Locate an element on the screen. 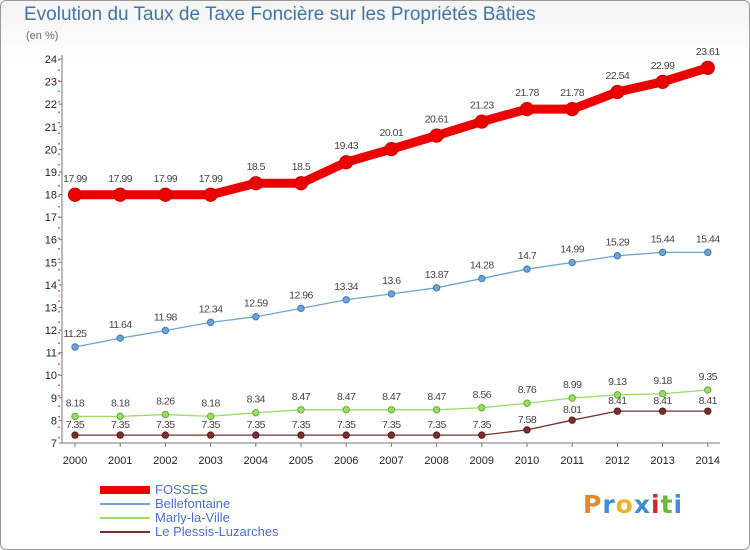 The image size is (750, 550). y-tick-label: 9 is located at coordinates (54, 399).